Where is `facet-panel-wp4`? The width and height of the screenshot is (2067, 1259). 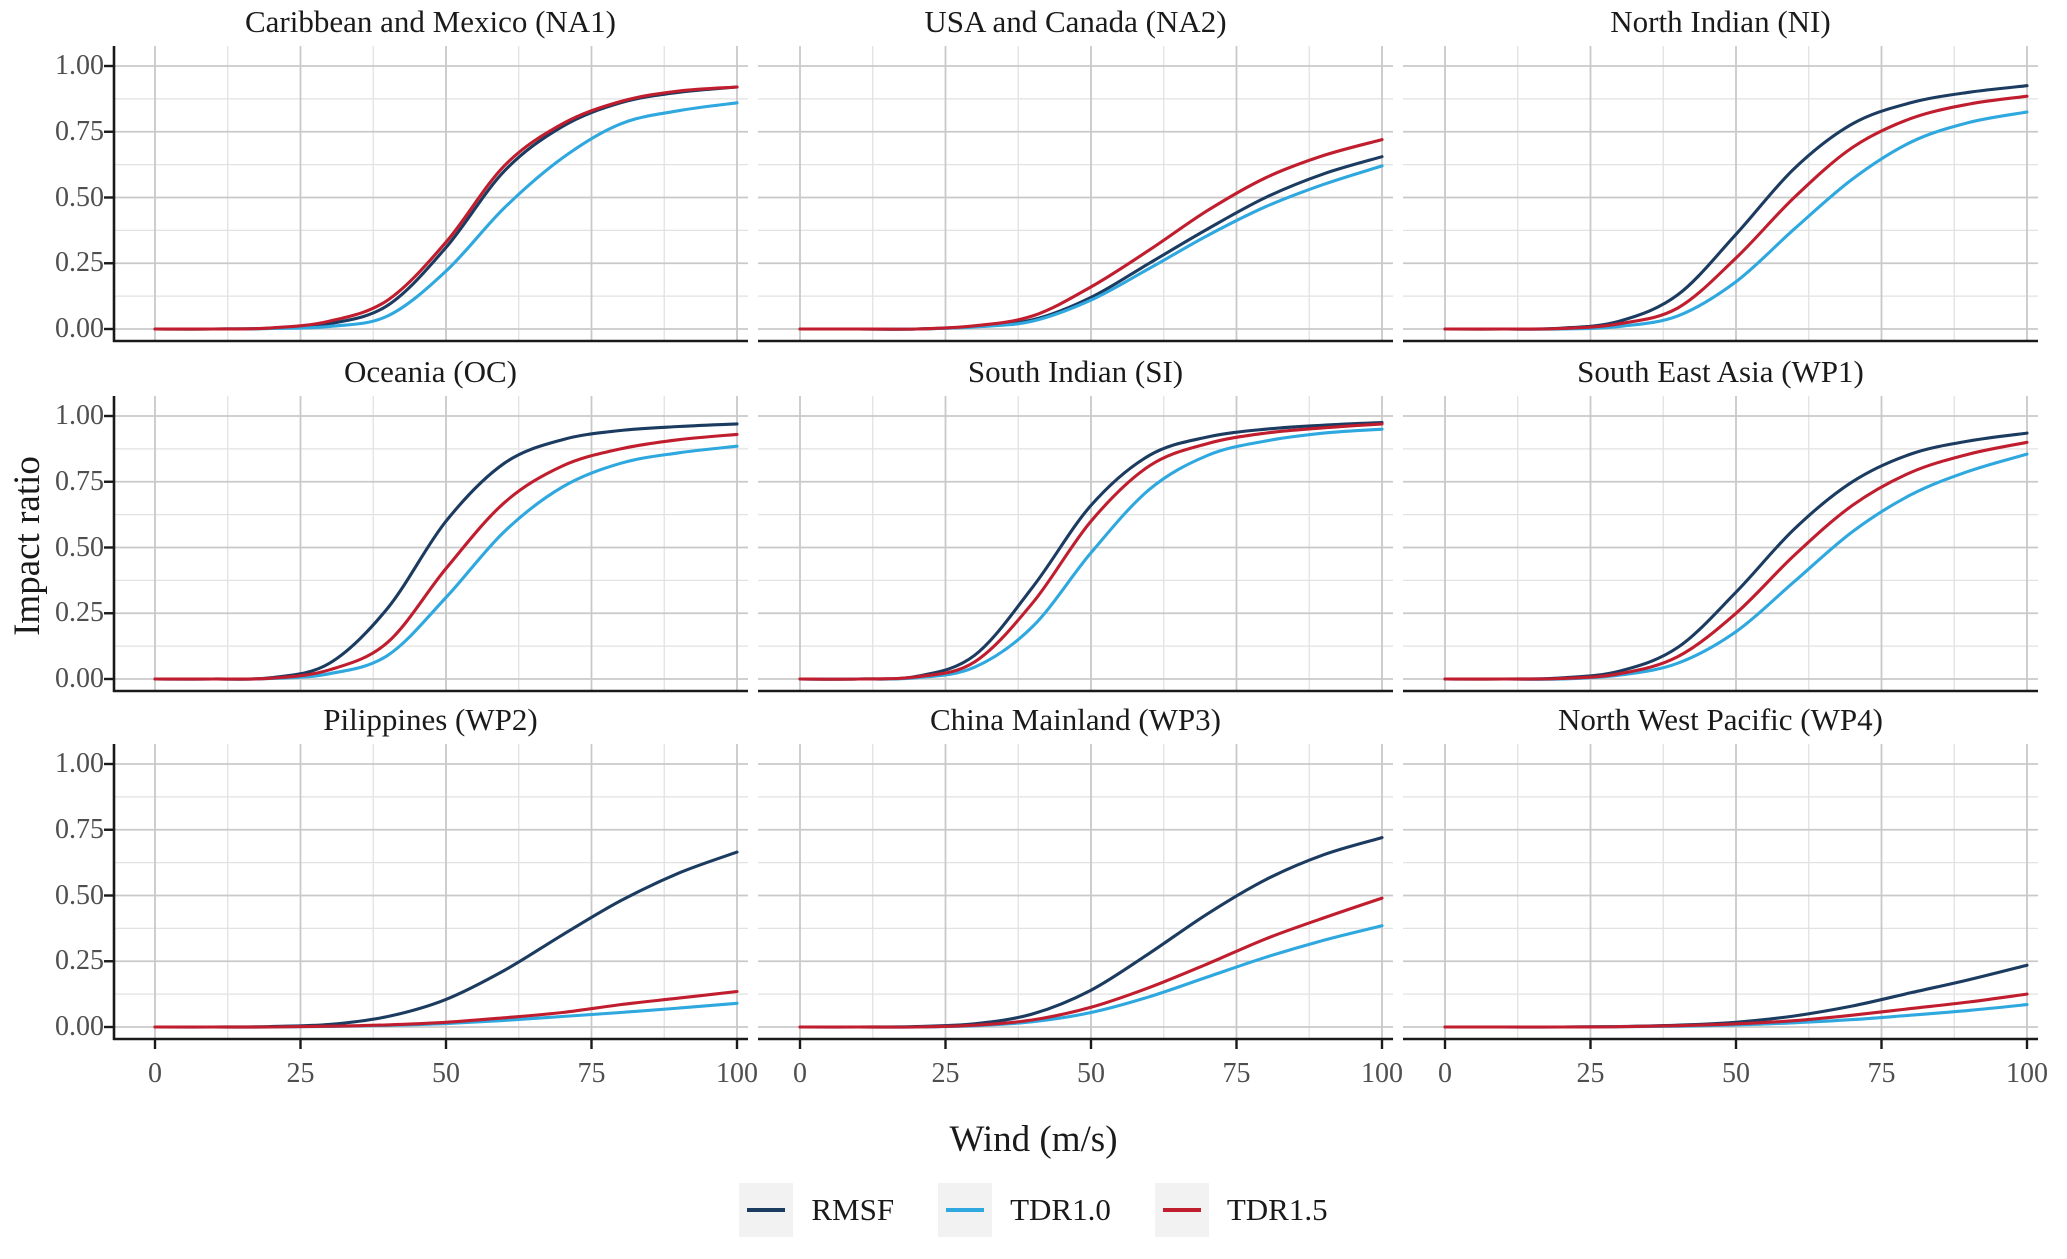
facet-panel-wp4 is located at coordinates (1720, 896).